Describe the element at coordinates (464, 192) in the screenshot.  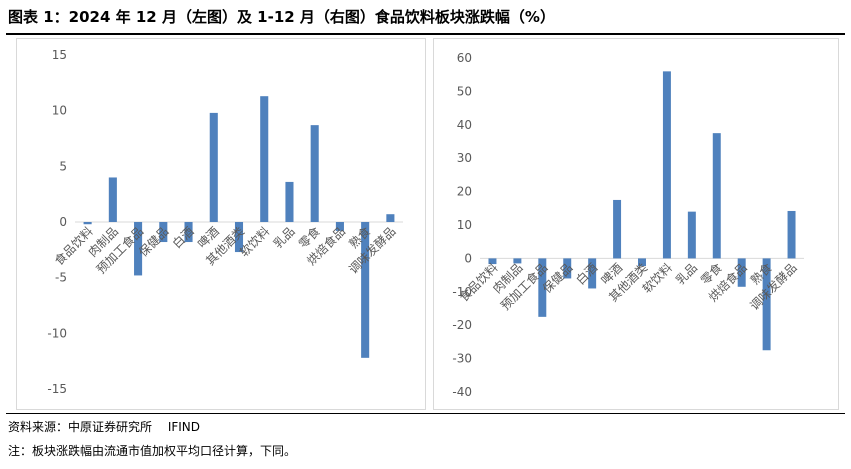
I see `y-tick-label: 20` at that location.